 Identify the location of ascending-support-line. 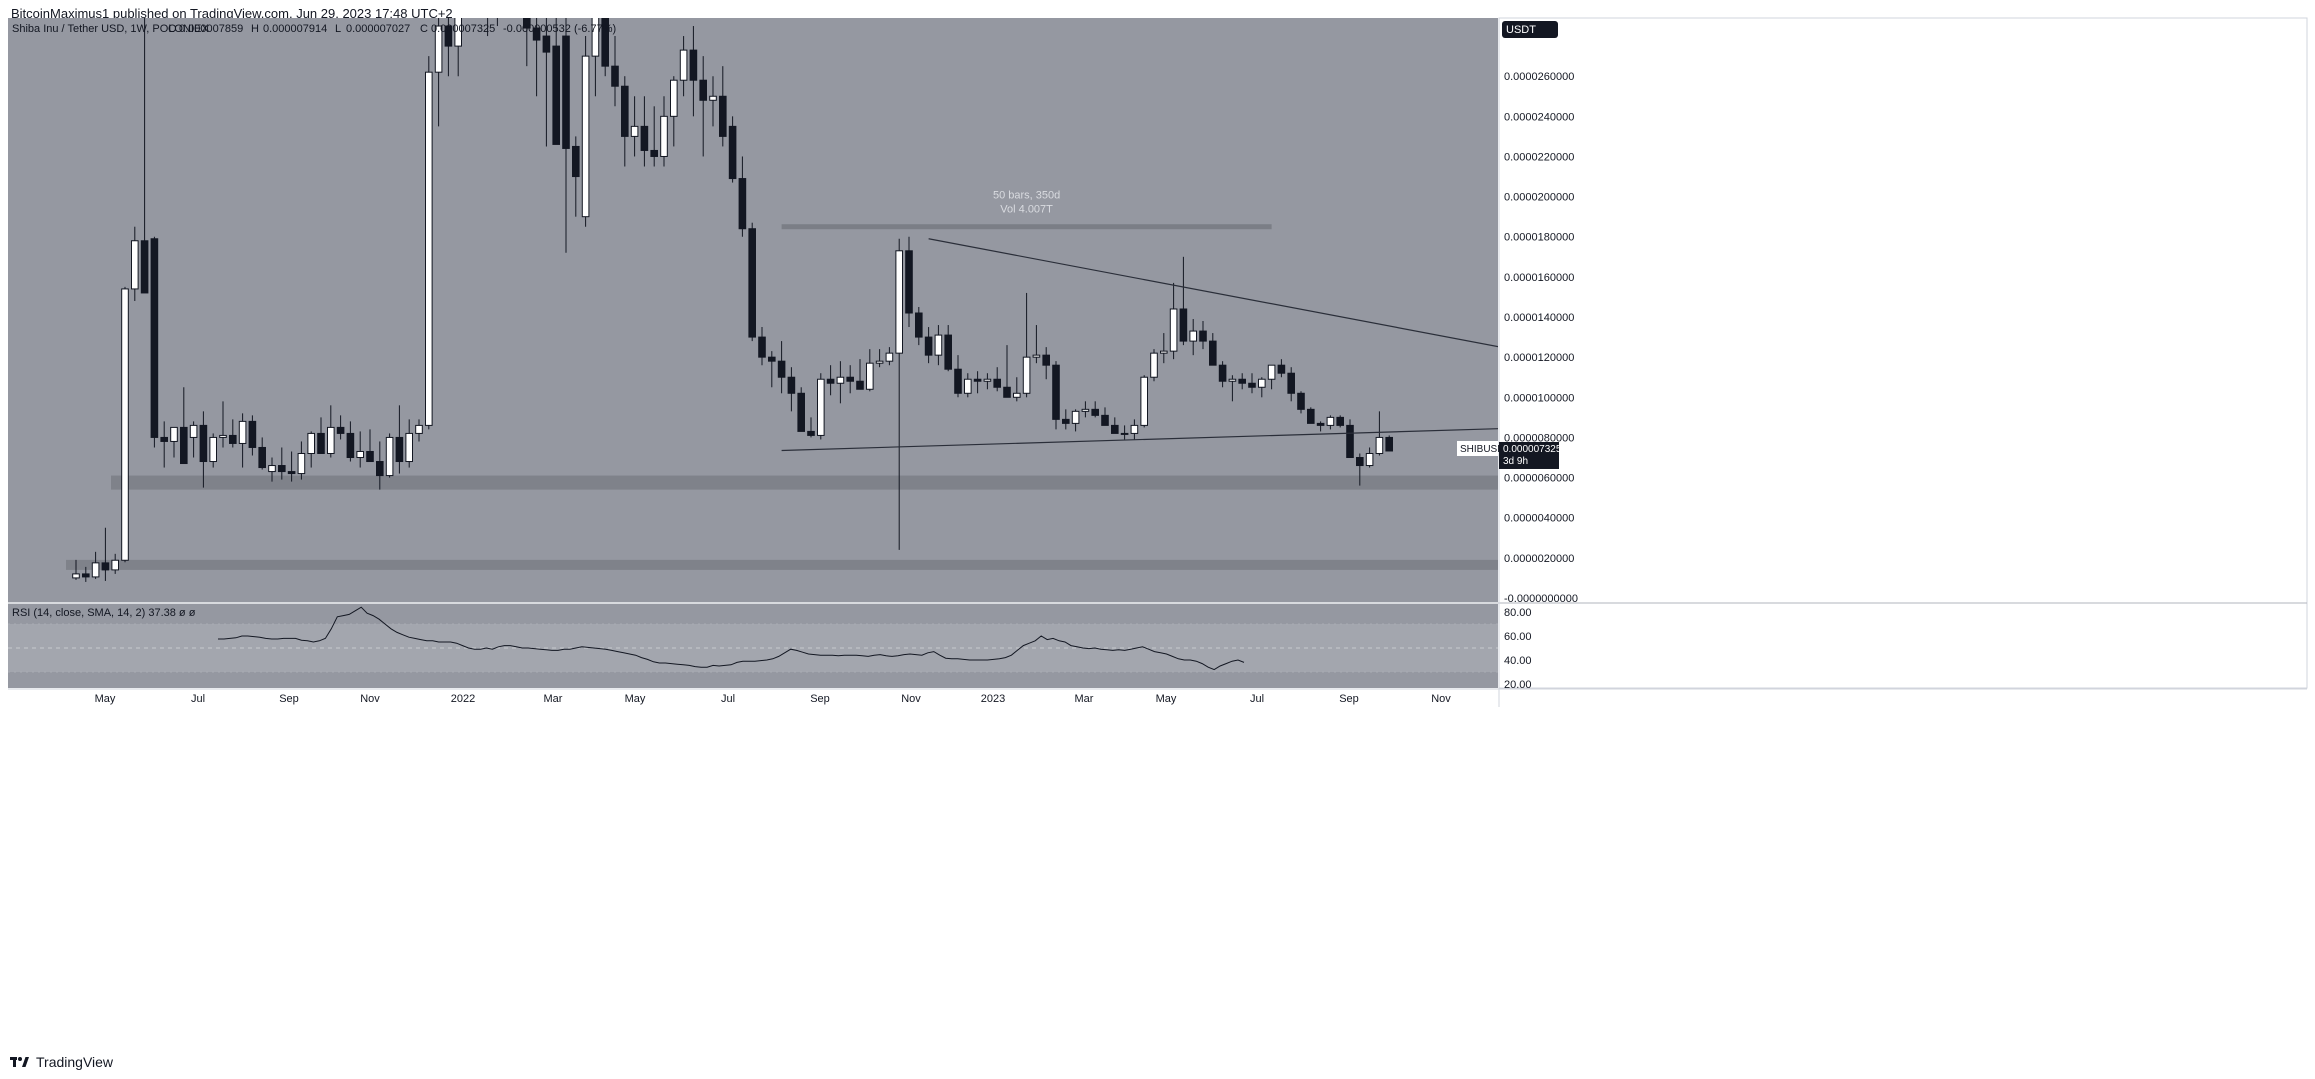
(1210, 438).